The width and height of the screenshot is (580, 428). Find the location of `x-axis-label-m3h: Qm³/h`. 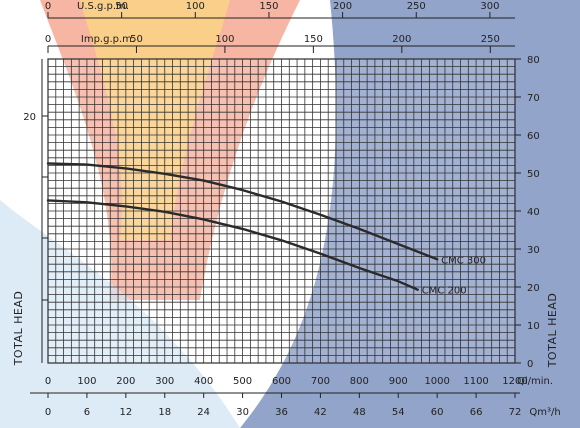

x-axis-label-m3h: Qm³/h is located at coordinates (544, 412).